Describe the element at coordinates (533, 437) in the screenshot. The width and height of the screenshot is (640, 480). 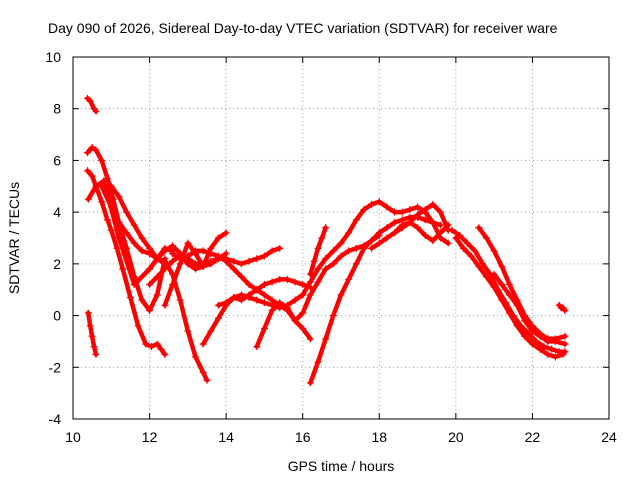
I see `x-tick-label: 22` at that location.